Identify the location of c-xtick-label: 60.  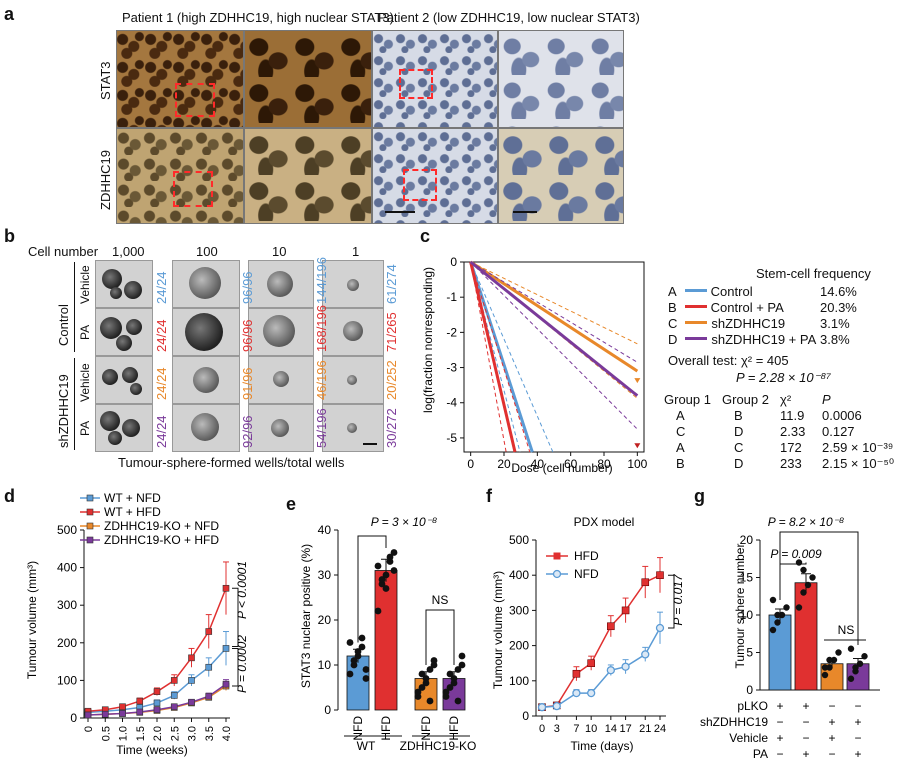
(571, 464).